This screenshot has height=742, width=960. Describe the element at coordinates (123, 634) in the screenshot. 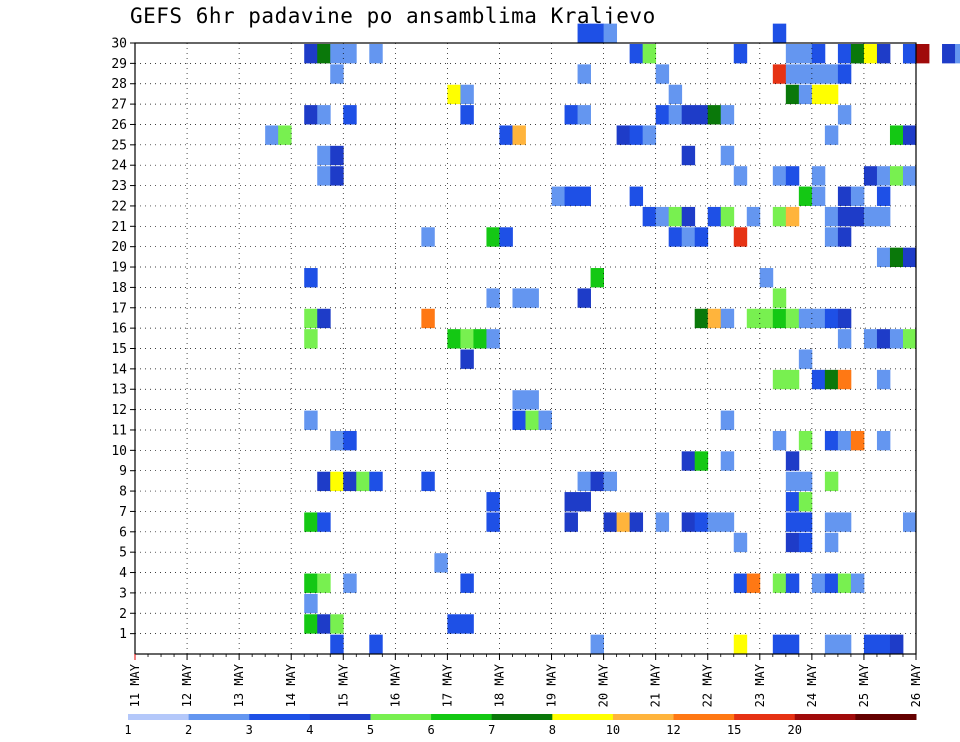

I see `y-tick-label: 1` at that location.